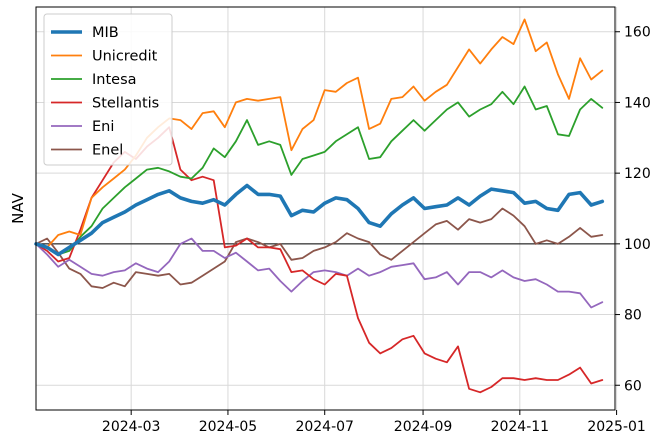 The image size is (670, 439). What do you see at coordinates (637, 245) in the screenshot?
I see `y-tick-label: 100` at bounding box center [637, 245].